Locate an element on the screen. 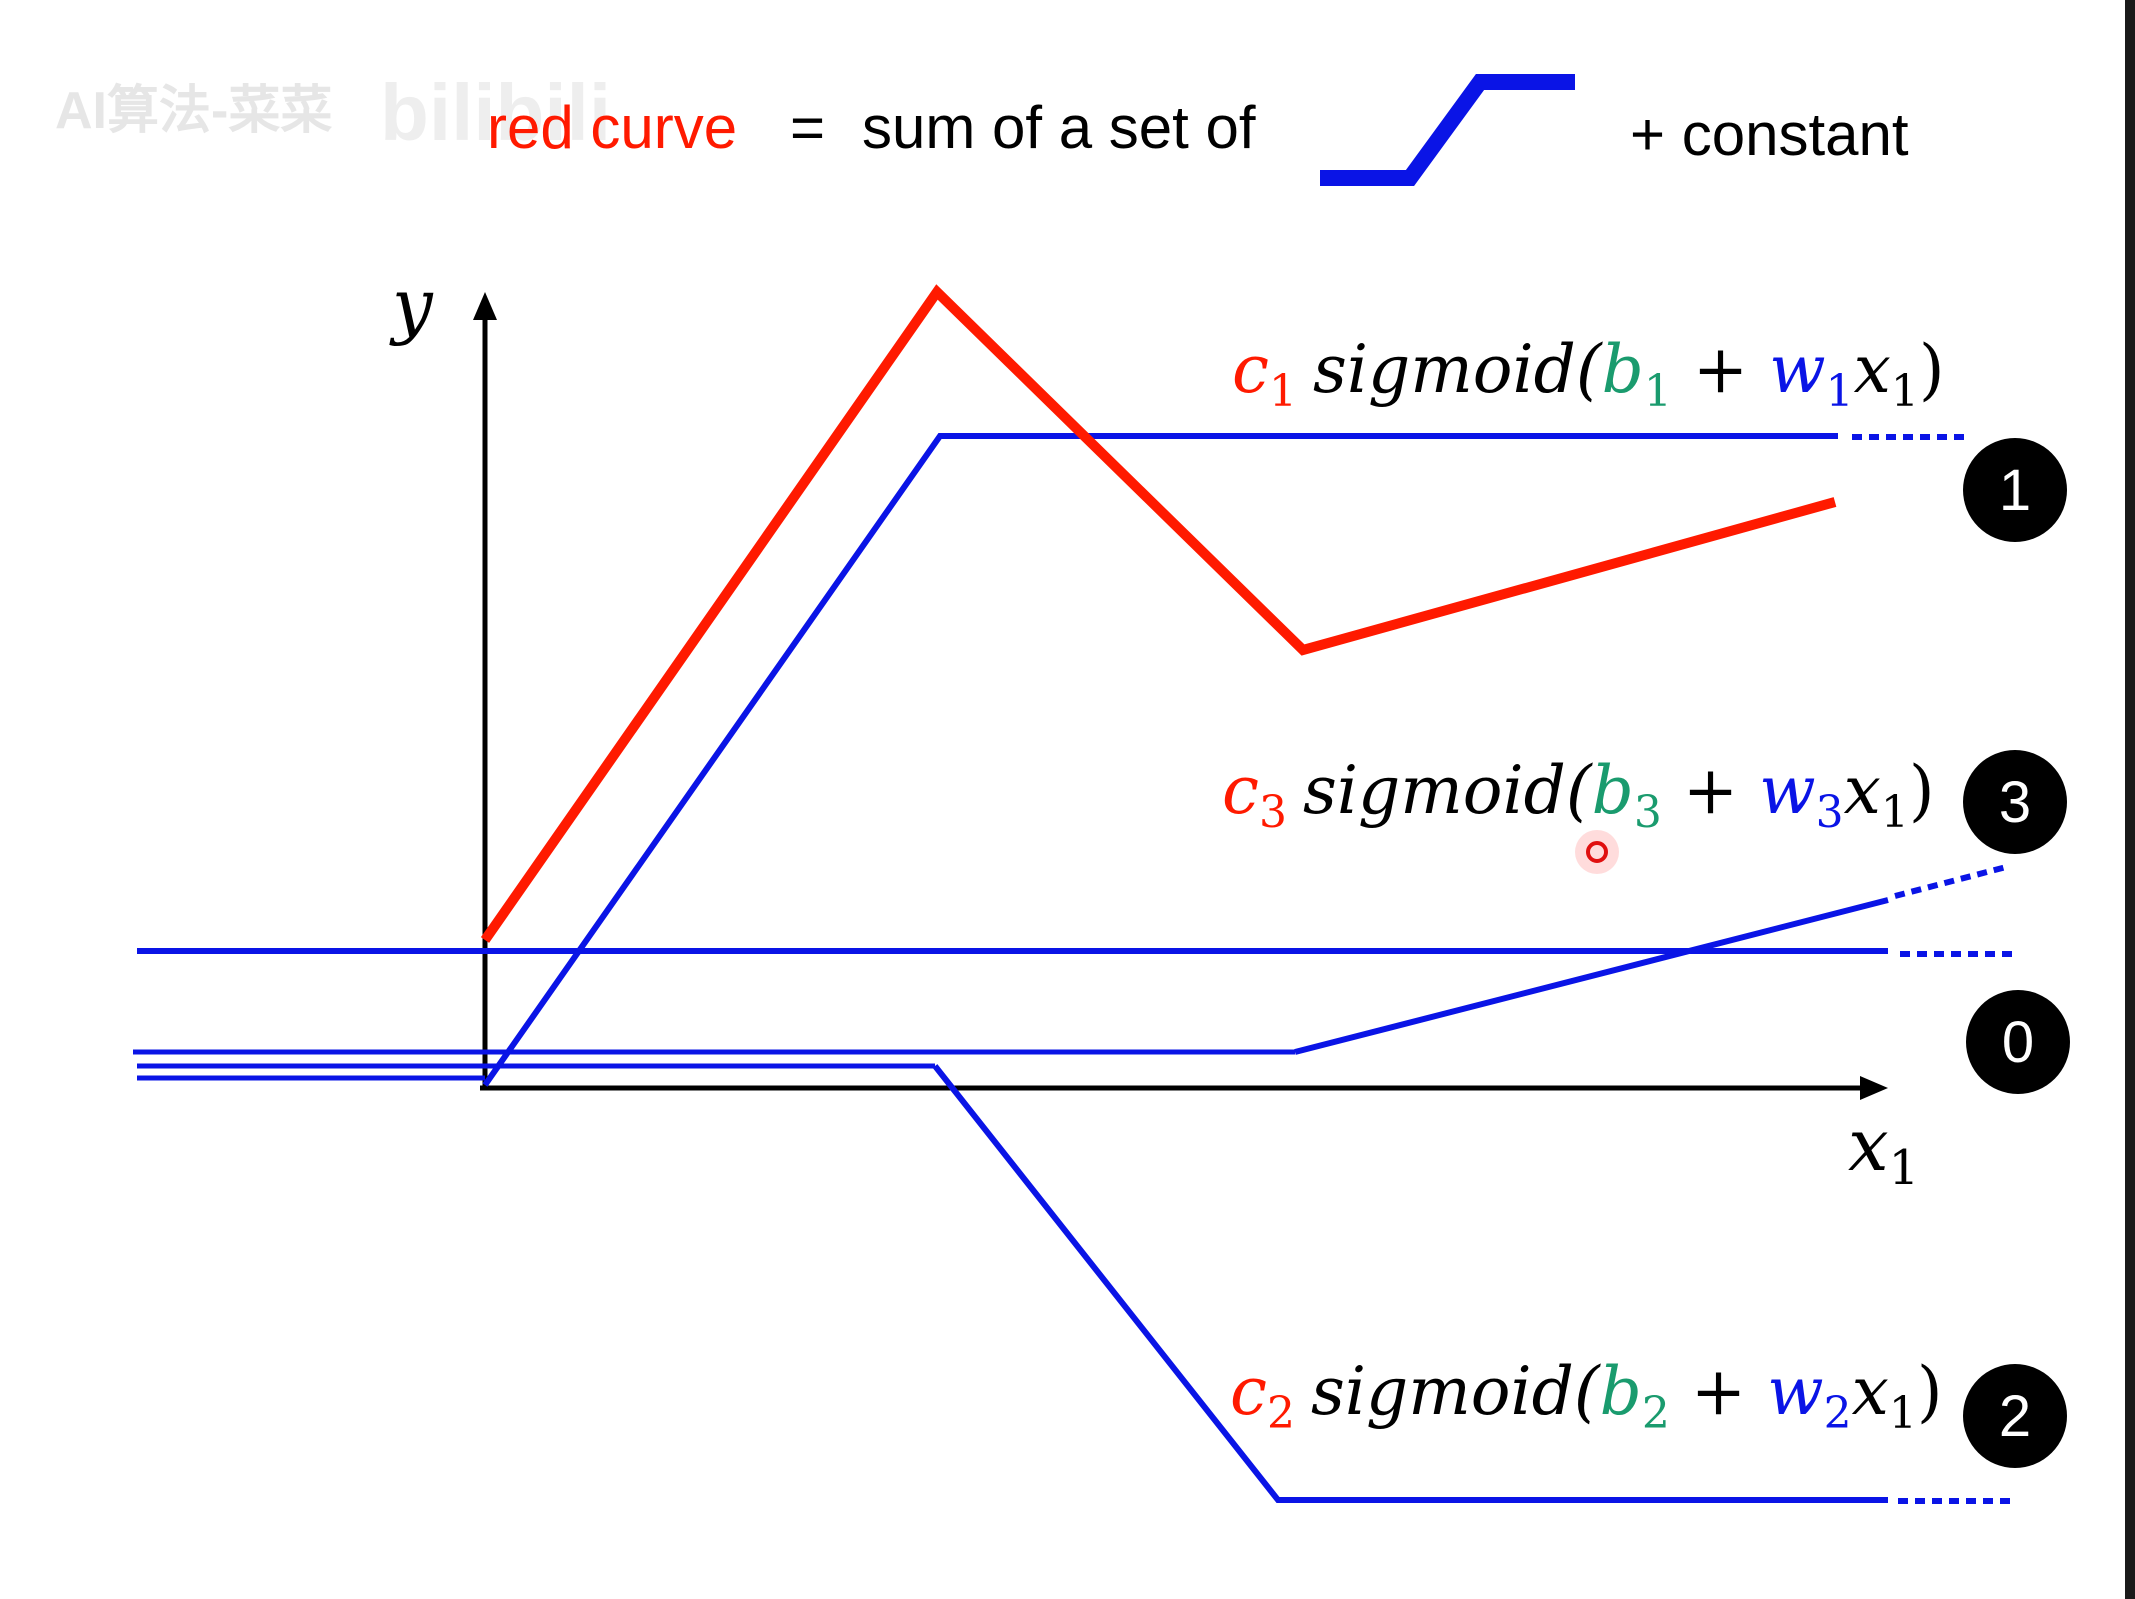 The width and height of the screenshot is (2135, 1599). constant-line is located at coordinates (1076, 952).